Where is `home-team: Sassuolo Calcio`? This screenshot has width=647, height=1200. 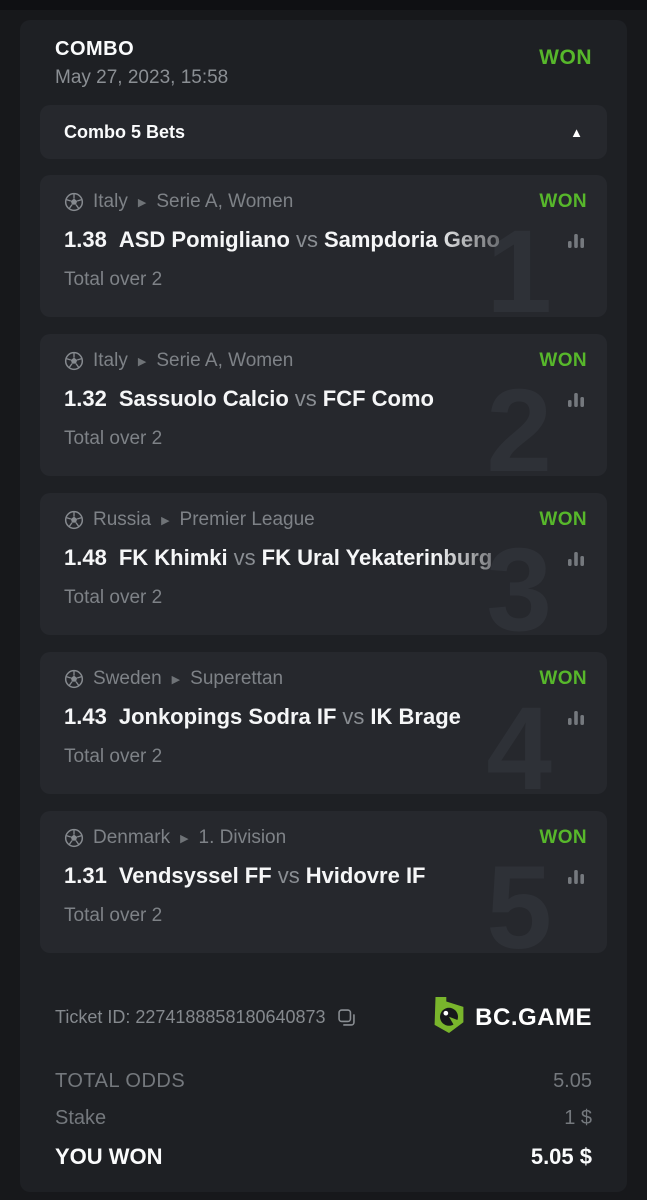 home-team: Sassuolo Calcio is located at coordinates (203, 398).